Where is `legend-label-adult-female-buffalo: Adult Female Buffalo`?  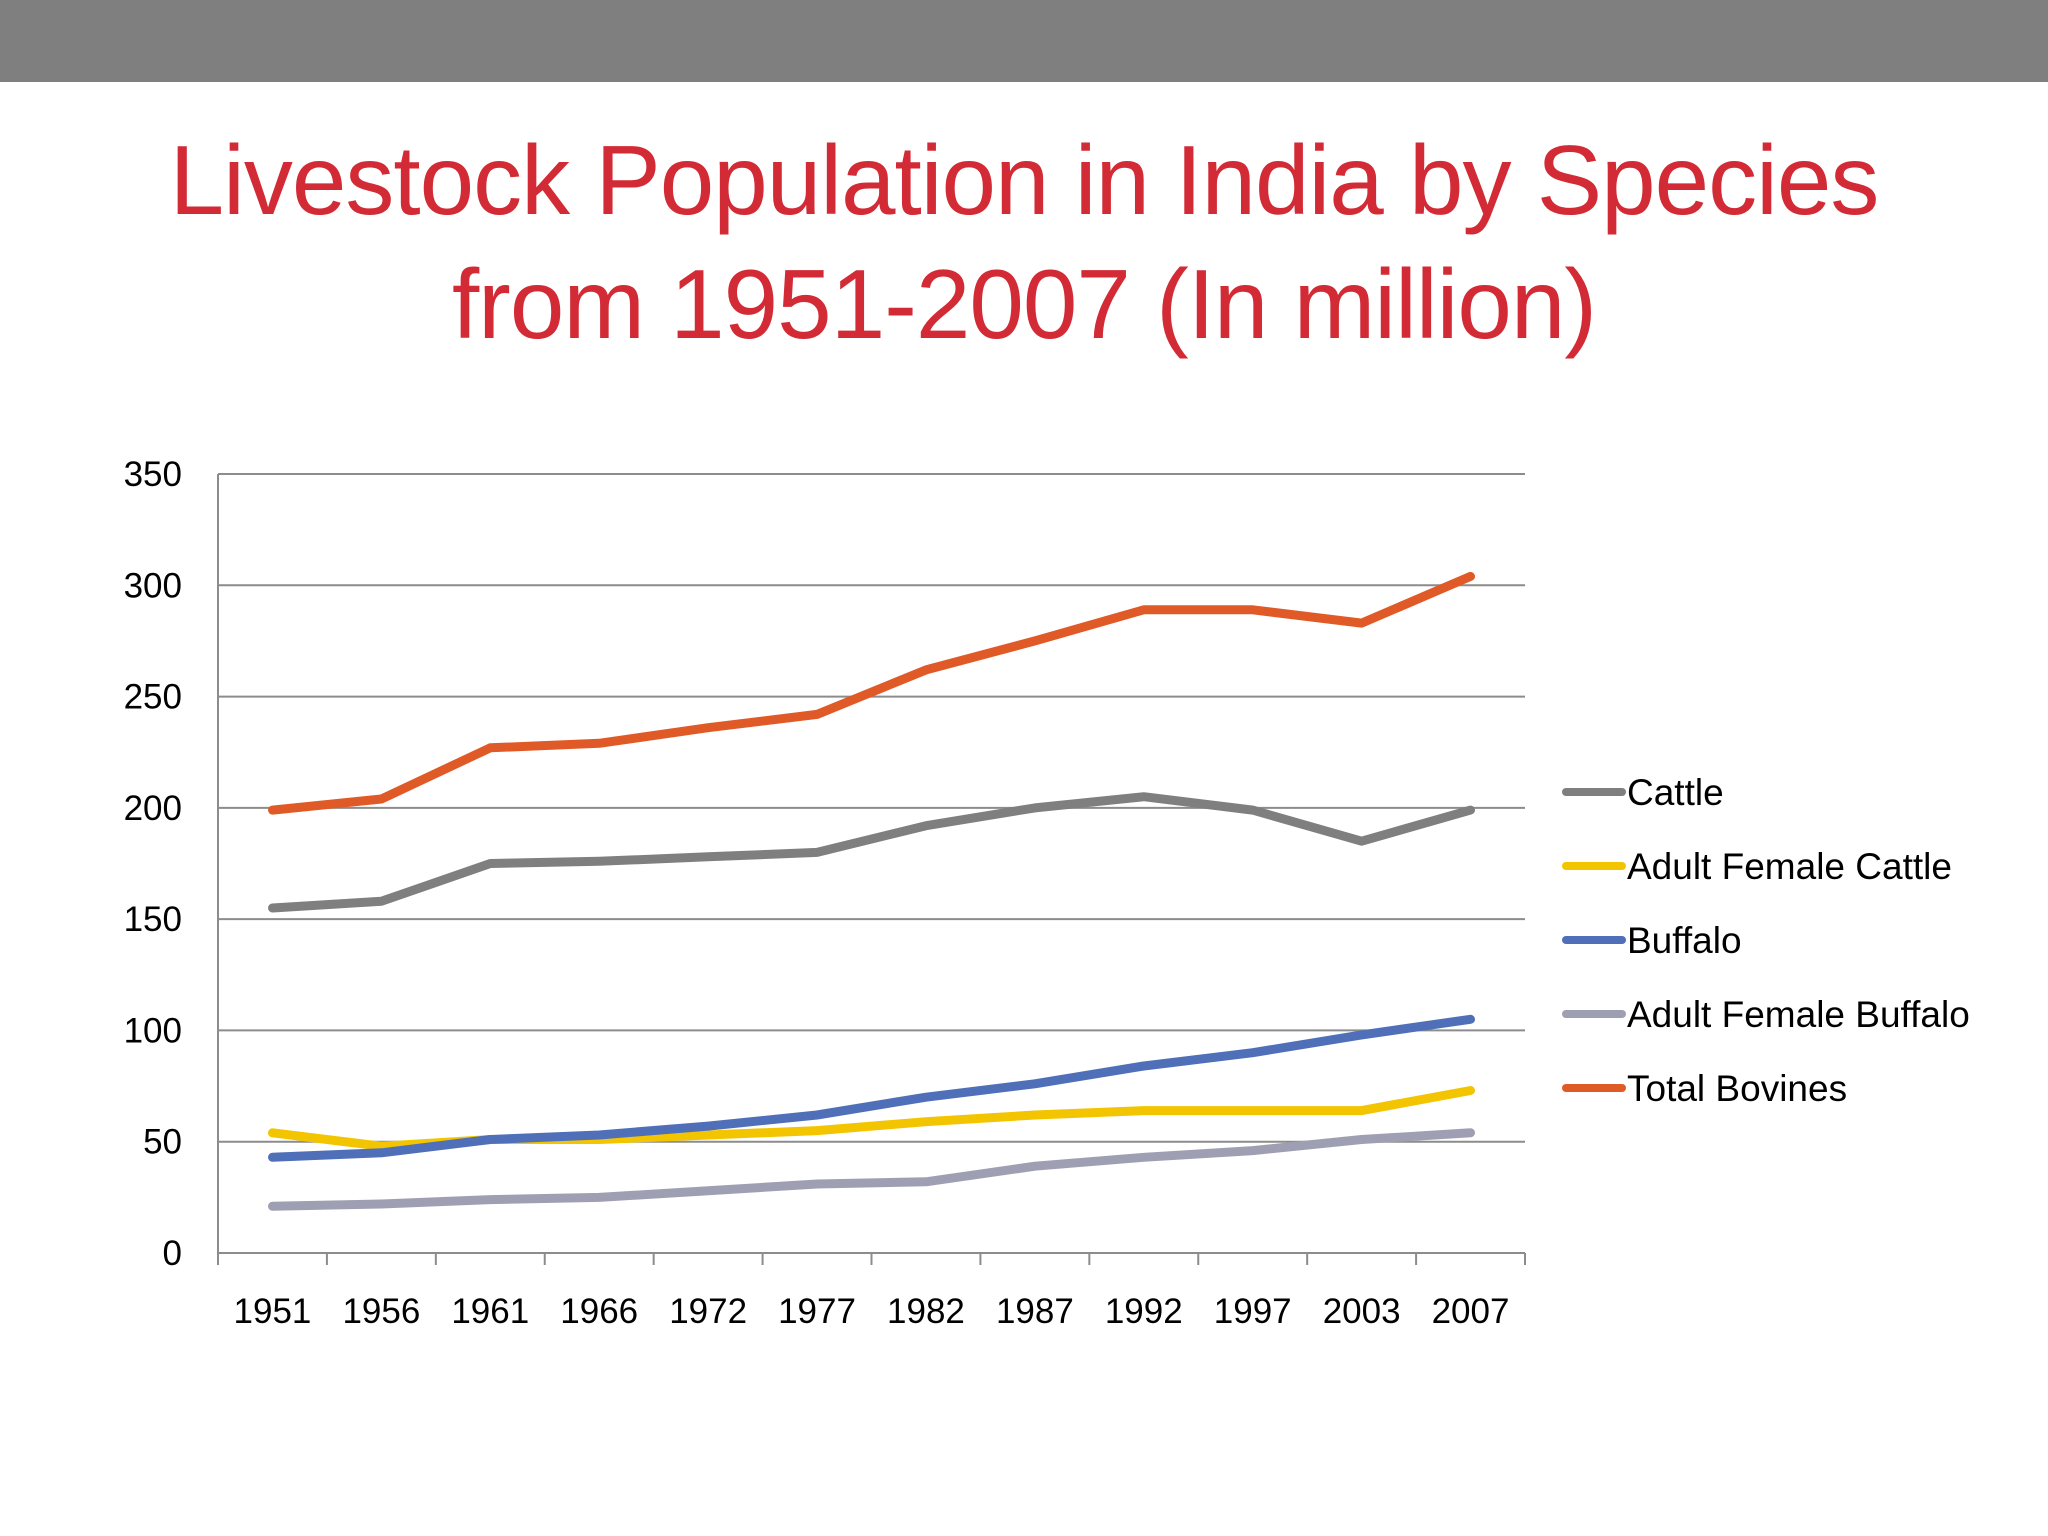
legend-label-adult-female-buffalo: Adult Female Buffalo is located at coordinates (1798, 1014).